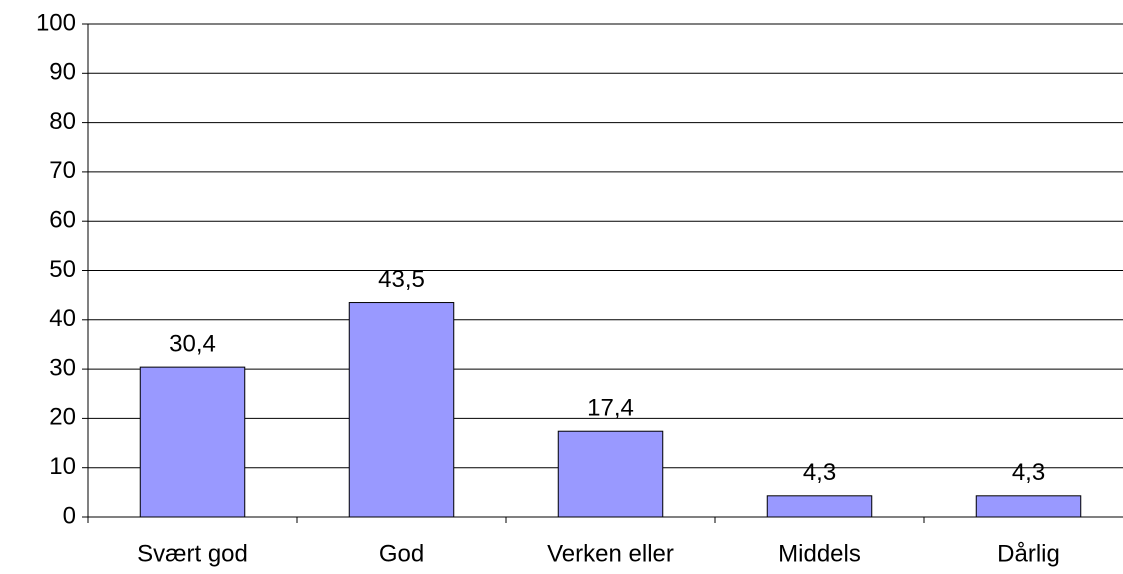 Image resolution: width=1123 pixels, height=574 pixels. What do you see at coordinates (62, 269) in the screenshot?
I see `y-tick-label: 50` at bounding box center [62, 269].